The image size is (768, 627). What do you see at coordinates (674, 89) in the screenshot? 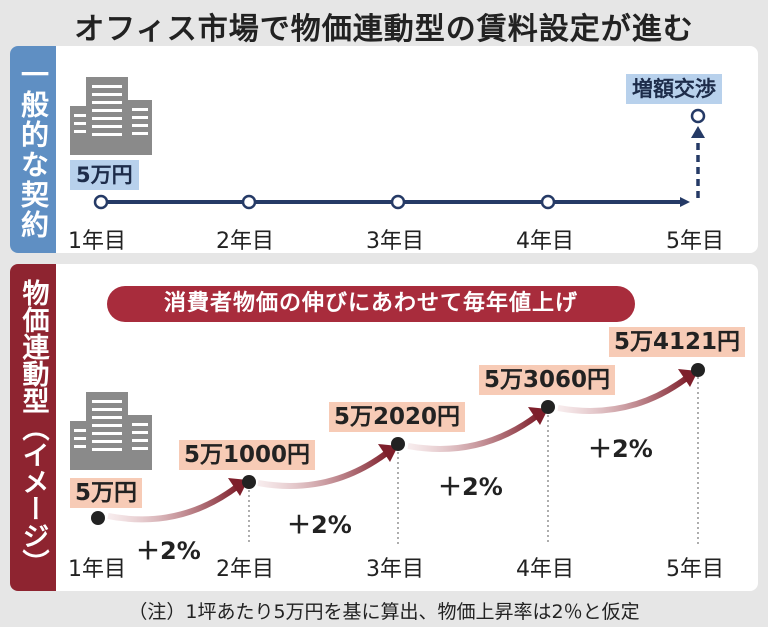
I see `increase-negotiation-label: 増額交渉` at bounding box center [674, 89].